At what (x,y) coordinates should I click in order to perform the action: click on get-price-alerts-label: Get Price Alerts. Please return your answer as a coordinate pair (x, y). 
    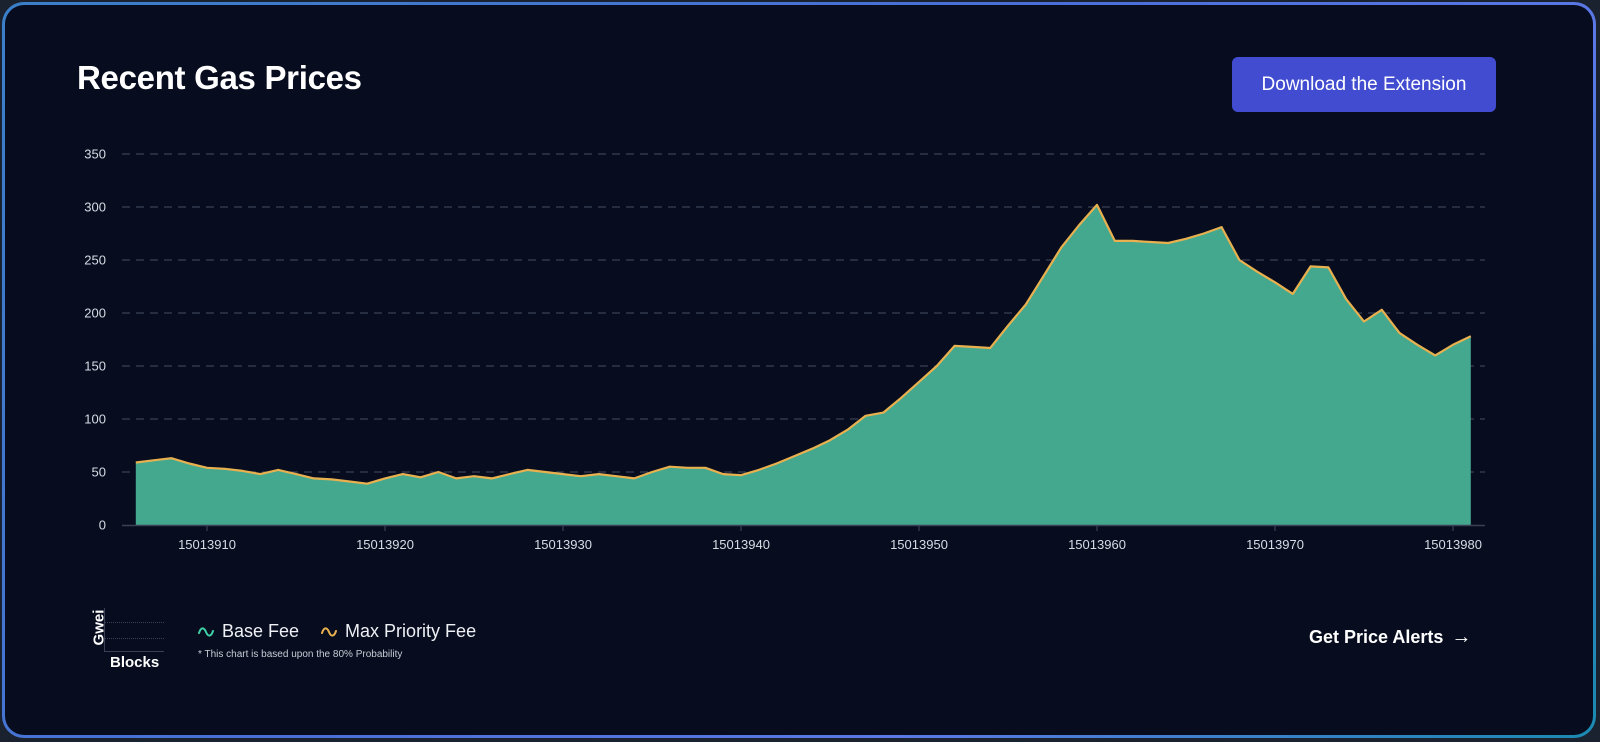
    Looking at the image, I should click on (1376, 637).